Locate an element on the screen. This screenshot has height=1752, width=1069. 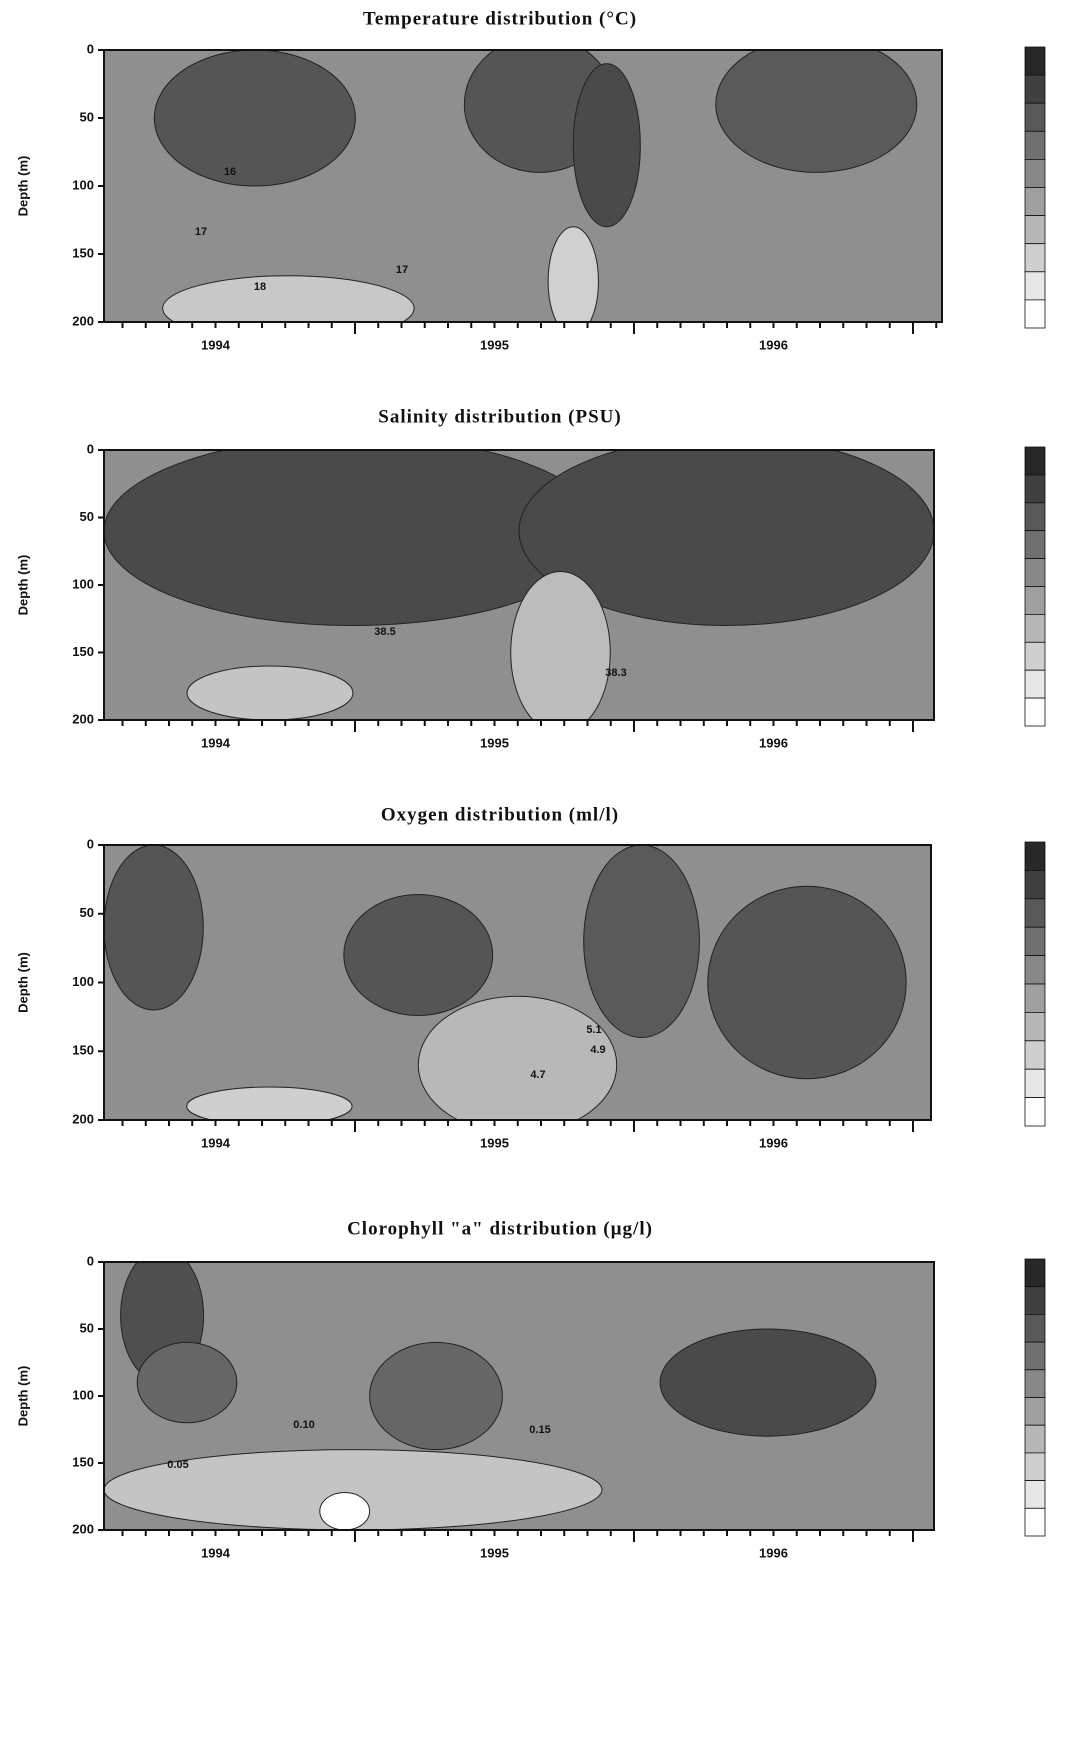
chart-title: Temperature distribution (°C) is located at coordinates (500, 18).